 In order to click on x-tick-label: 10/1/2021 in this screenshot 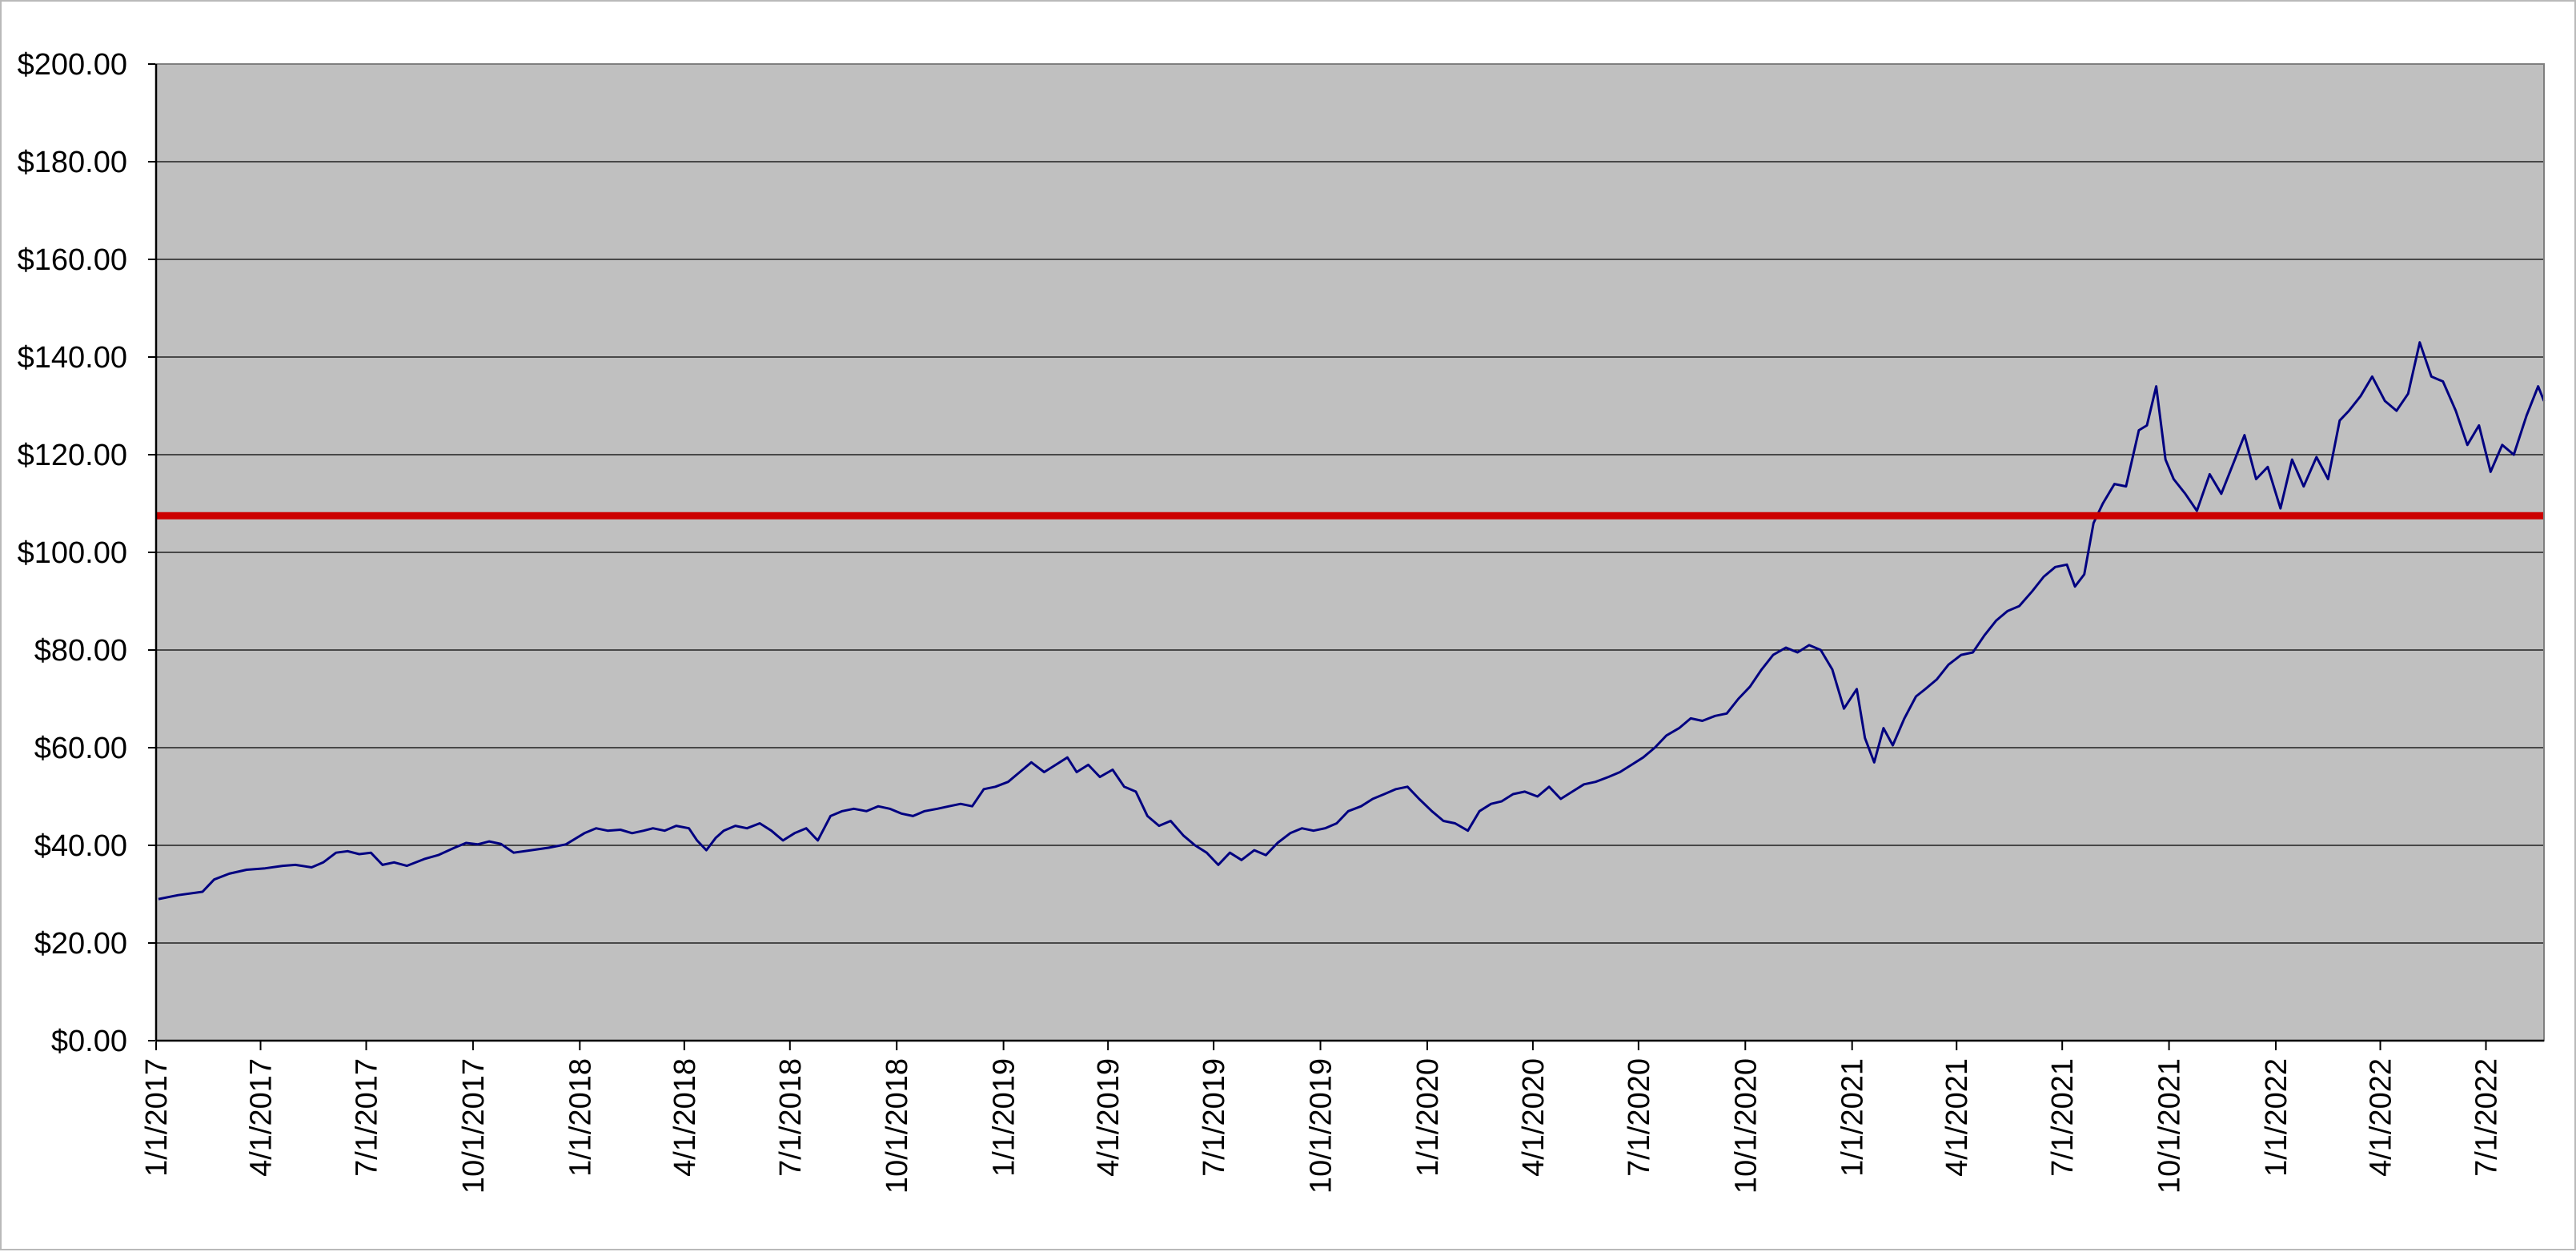, I will do `click(2170, 1126)`.